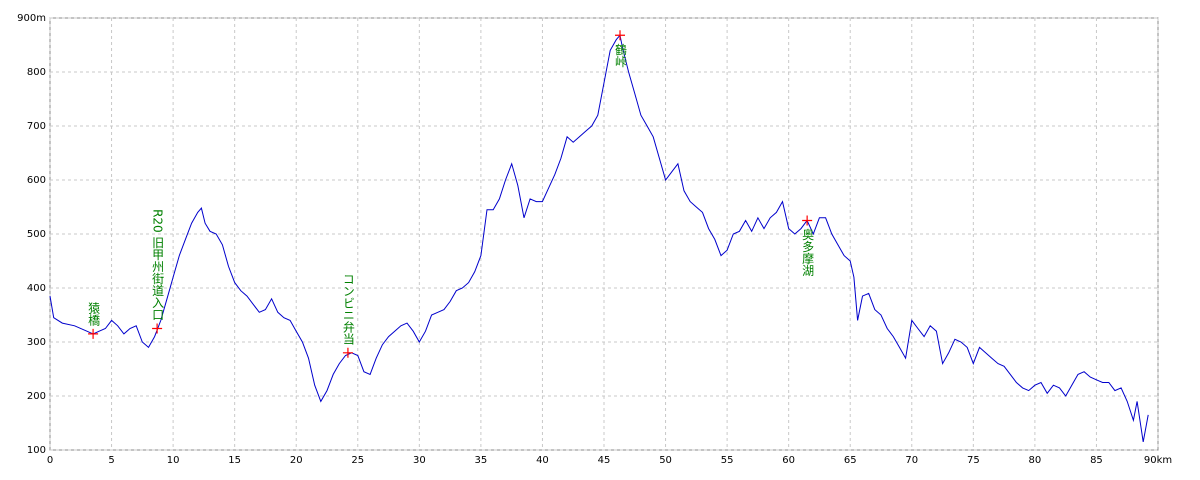  Describe the element at coordinates (357, 460) in the screenshot. I see `x-tick-label: 25` at that location.